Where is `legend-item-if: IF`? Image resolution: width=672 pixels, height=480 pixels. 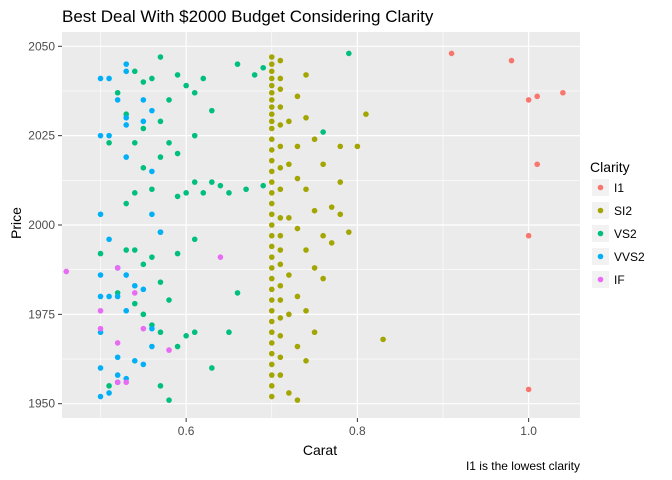 legend-item-if: IF is located at coordinates (608, 279).